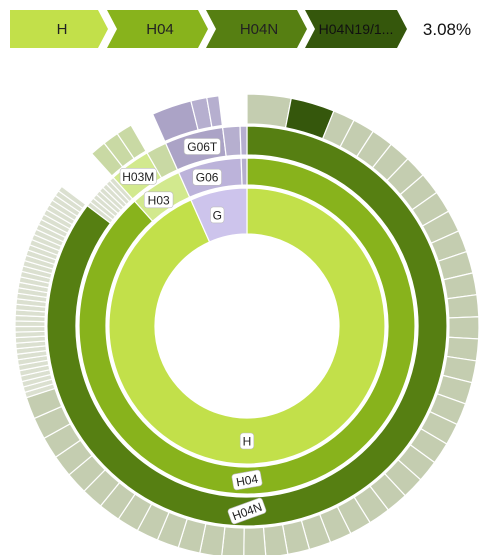  Describe the element at coordinates (232, 141) in the screenshot. I see `arc-g06-other` at that location.